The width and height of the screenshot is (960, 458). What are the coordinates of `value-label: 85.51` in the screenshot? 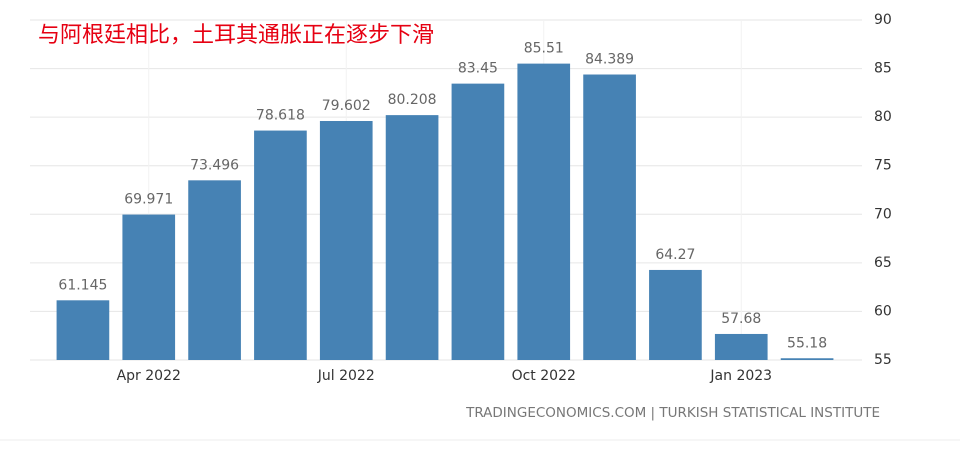 It's located at (544, 49).